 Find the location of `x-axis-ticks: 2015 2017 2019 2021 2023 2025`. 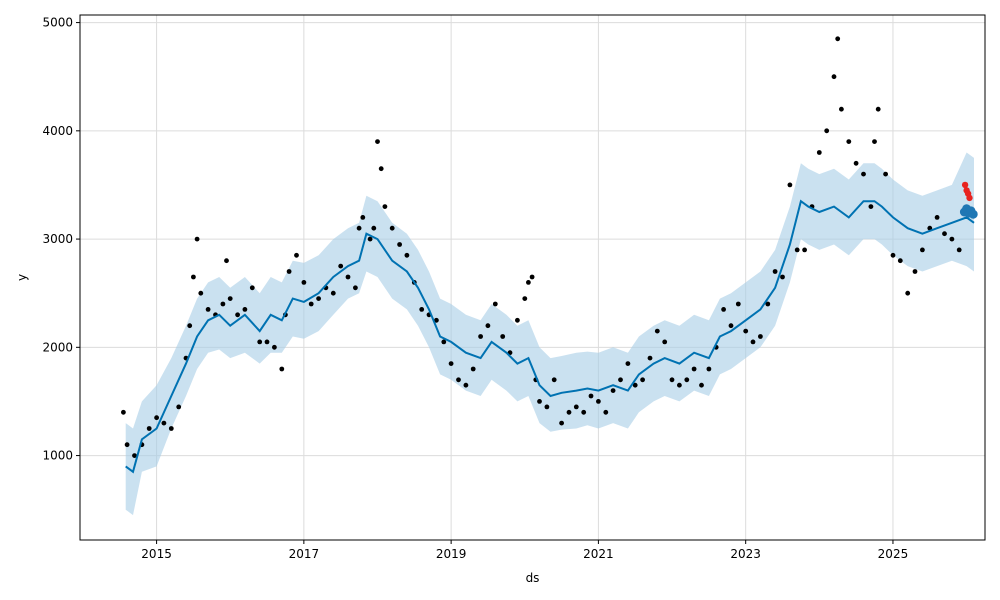

x-axis-ticks: 2015 2017 2019 2021 2023 2025 is located at coordinates (524, 550).